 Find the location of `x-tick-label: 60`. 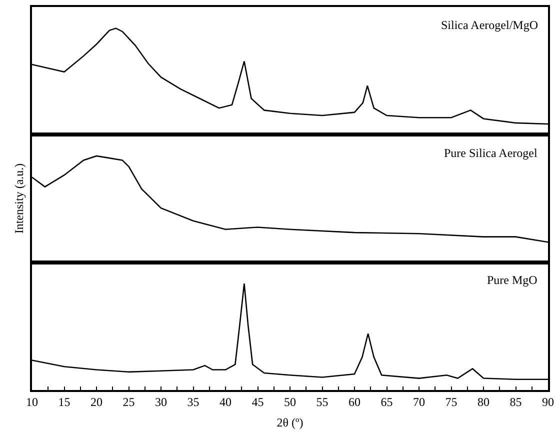

x-tick-label: 60 is located at coordinates (354, 402).